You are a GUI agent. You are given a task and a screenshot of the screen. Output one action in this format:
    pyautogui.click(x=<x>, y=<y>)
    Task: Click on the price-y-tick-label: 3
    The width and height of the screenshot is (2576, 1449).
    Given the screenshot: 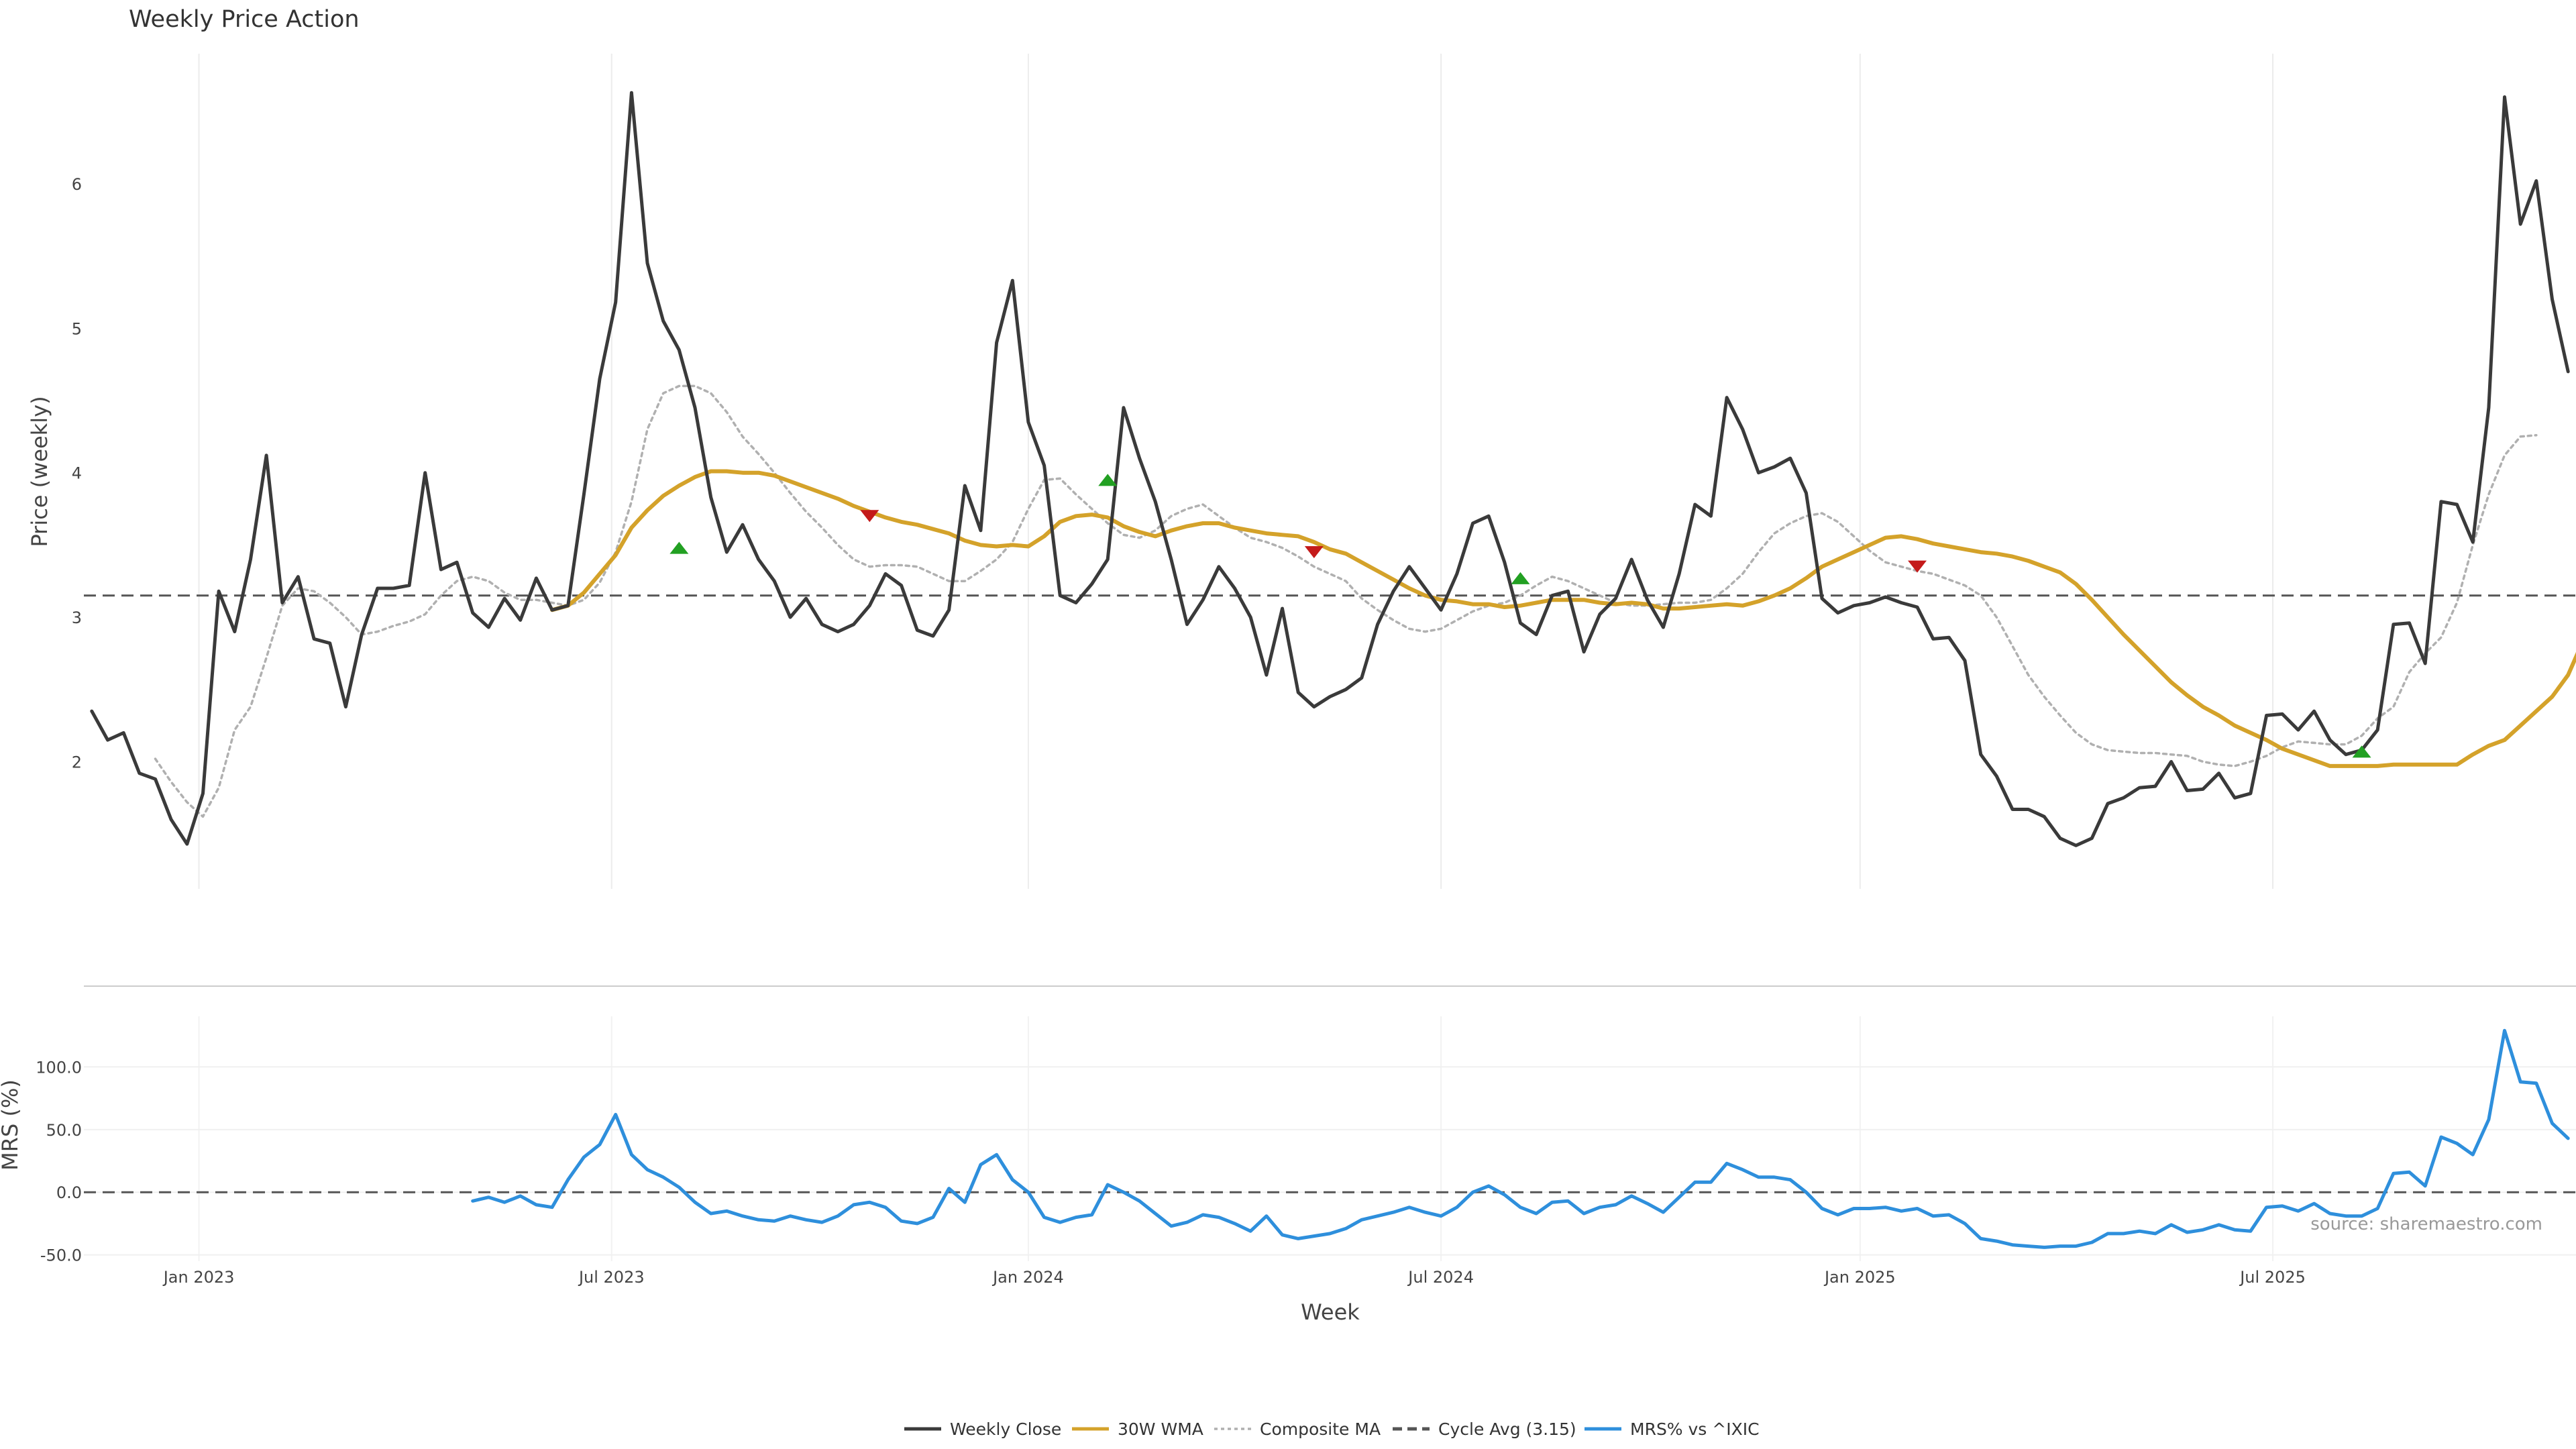 What is the action you would take?
    pyautogui.click(x=77, y=617)
    